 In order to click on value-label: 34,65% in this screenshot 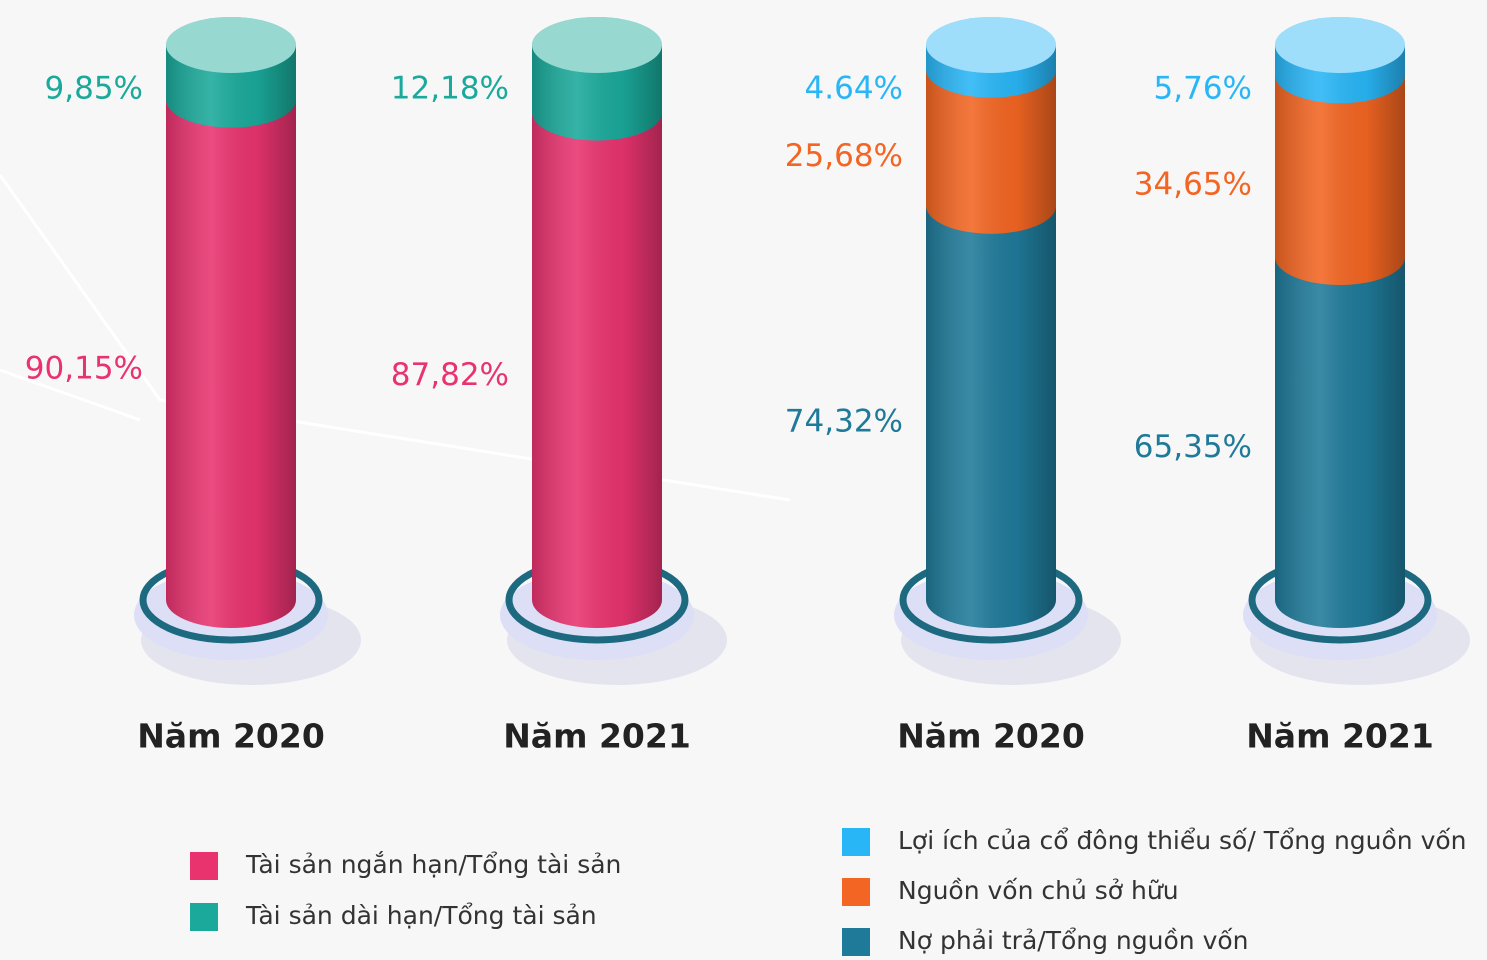, I will do `click(1193, 185)`.